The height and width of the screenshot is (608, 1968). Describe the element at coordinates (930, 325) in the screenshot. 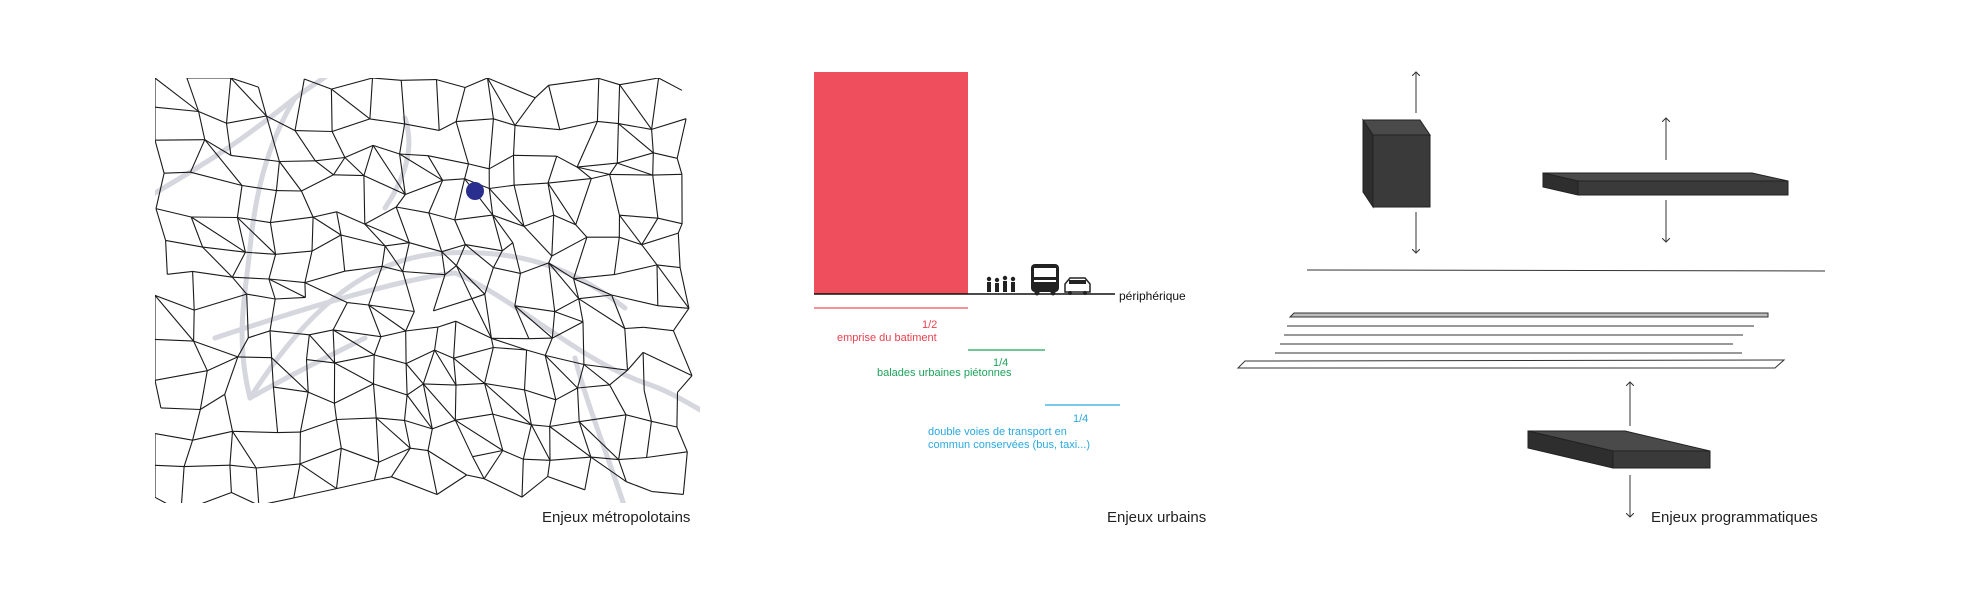

I see `building-share-fraction: 1/2` at that location.